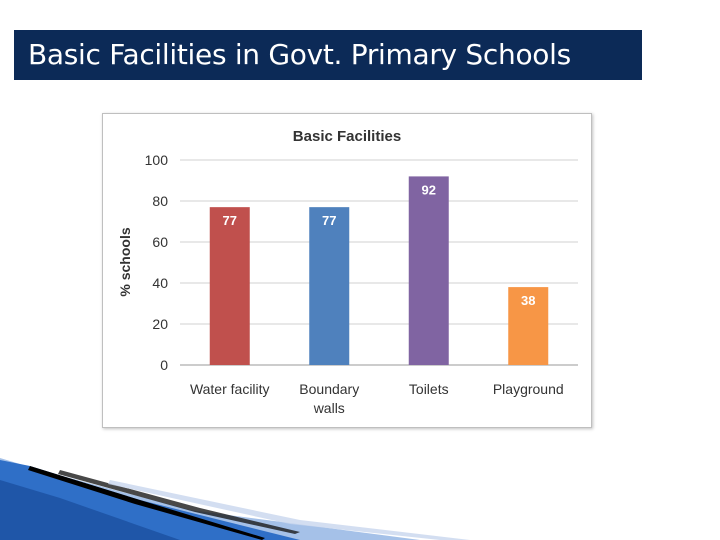 The width and height of the screenshot is (720, 540). I want to click on decorative-swoosh, so click(235, 499).